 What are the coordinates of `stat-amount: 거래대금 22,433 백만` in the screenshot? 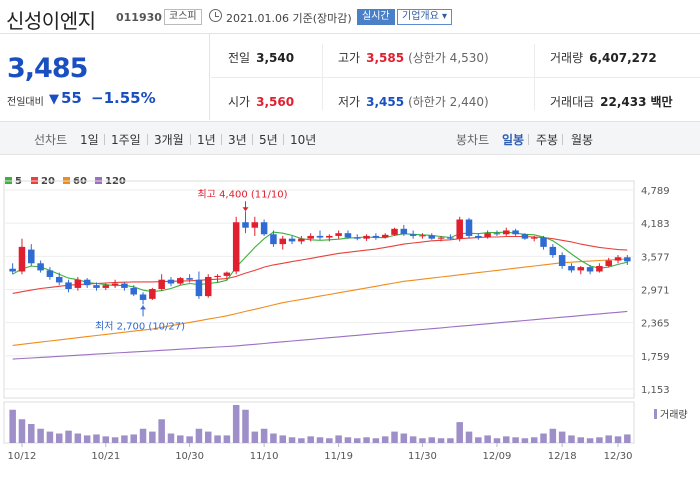 It's located at (611, 101).